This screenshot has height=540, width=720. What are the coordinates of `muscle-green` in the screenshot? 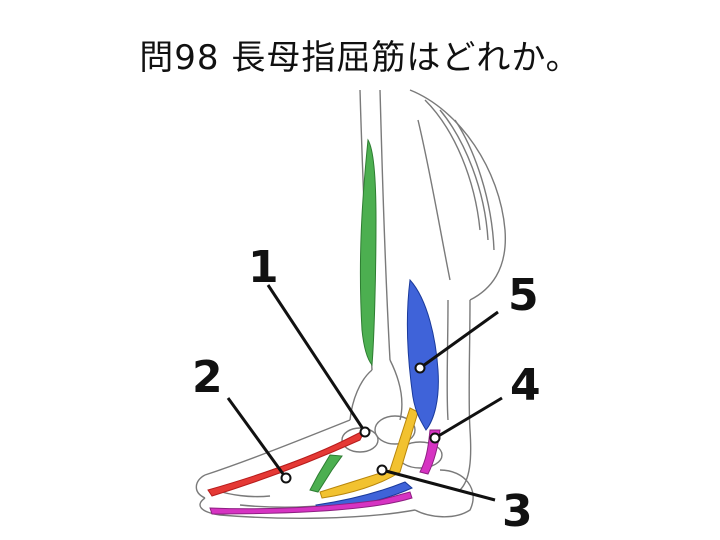 It's located at (368, 252).